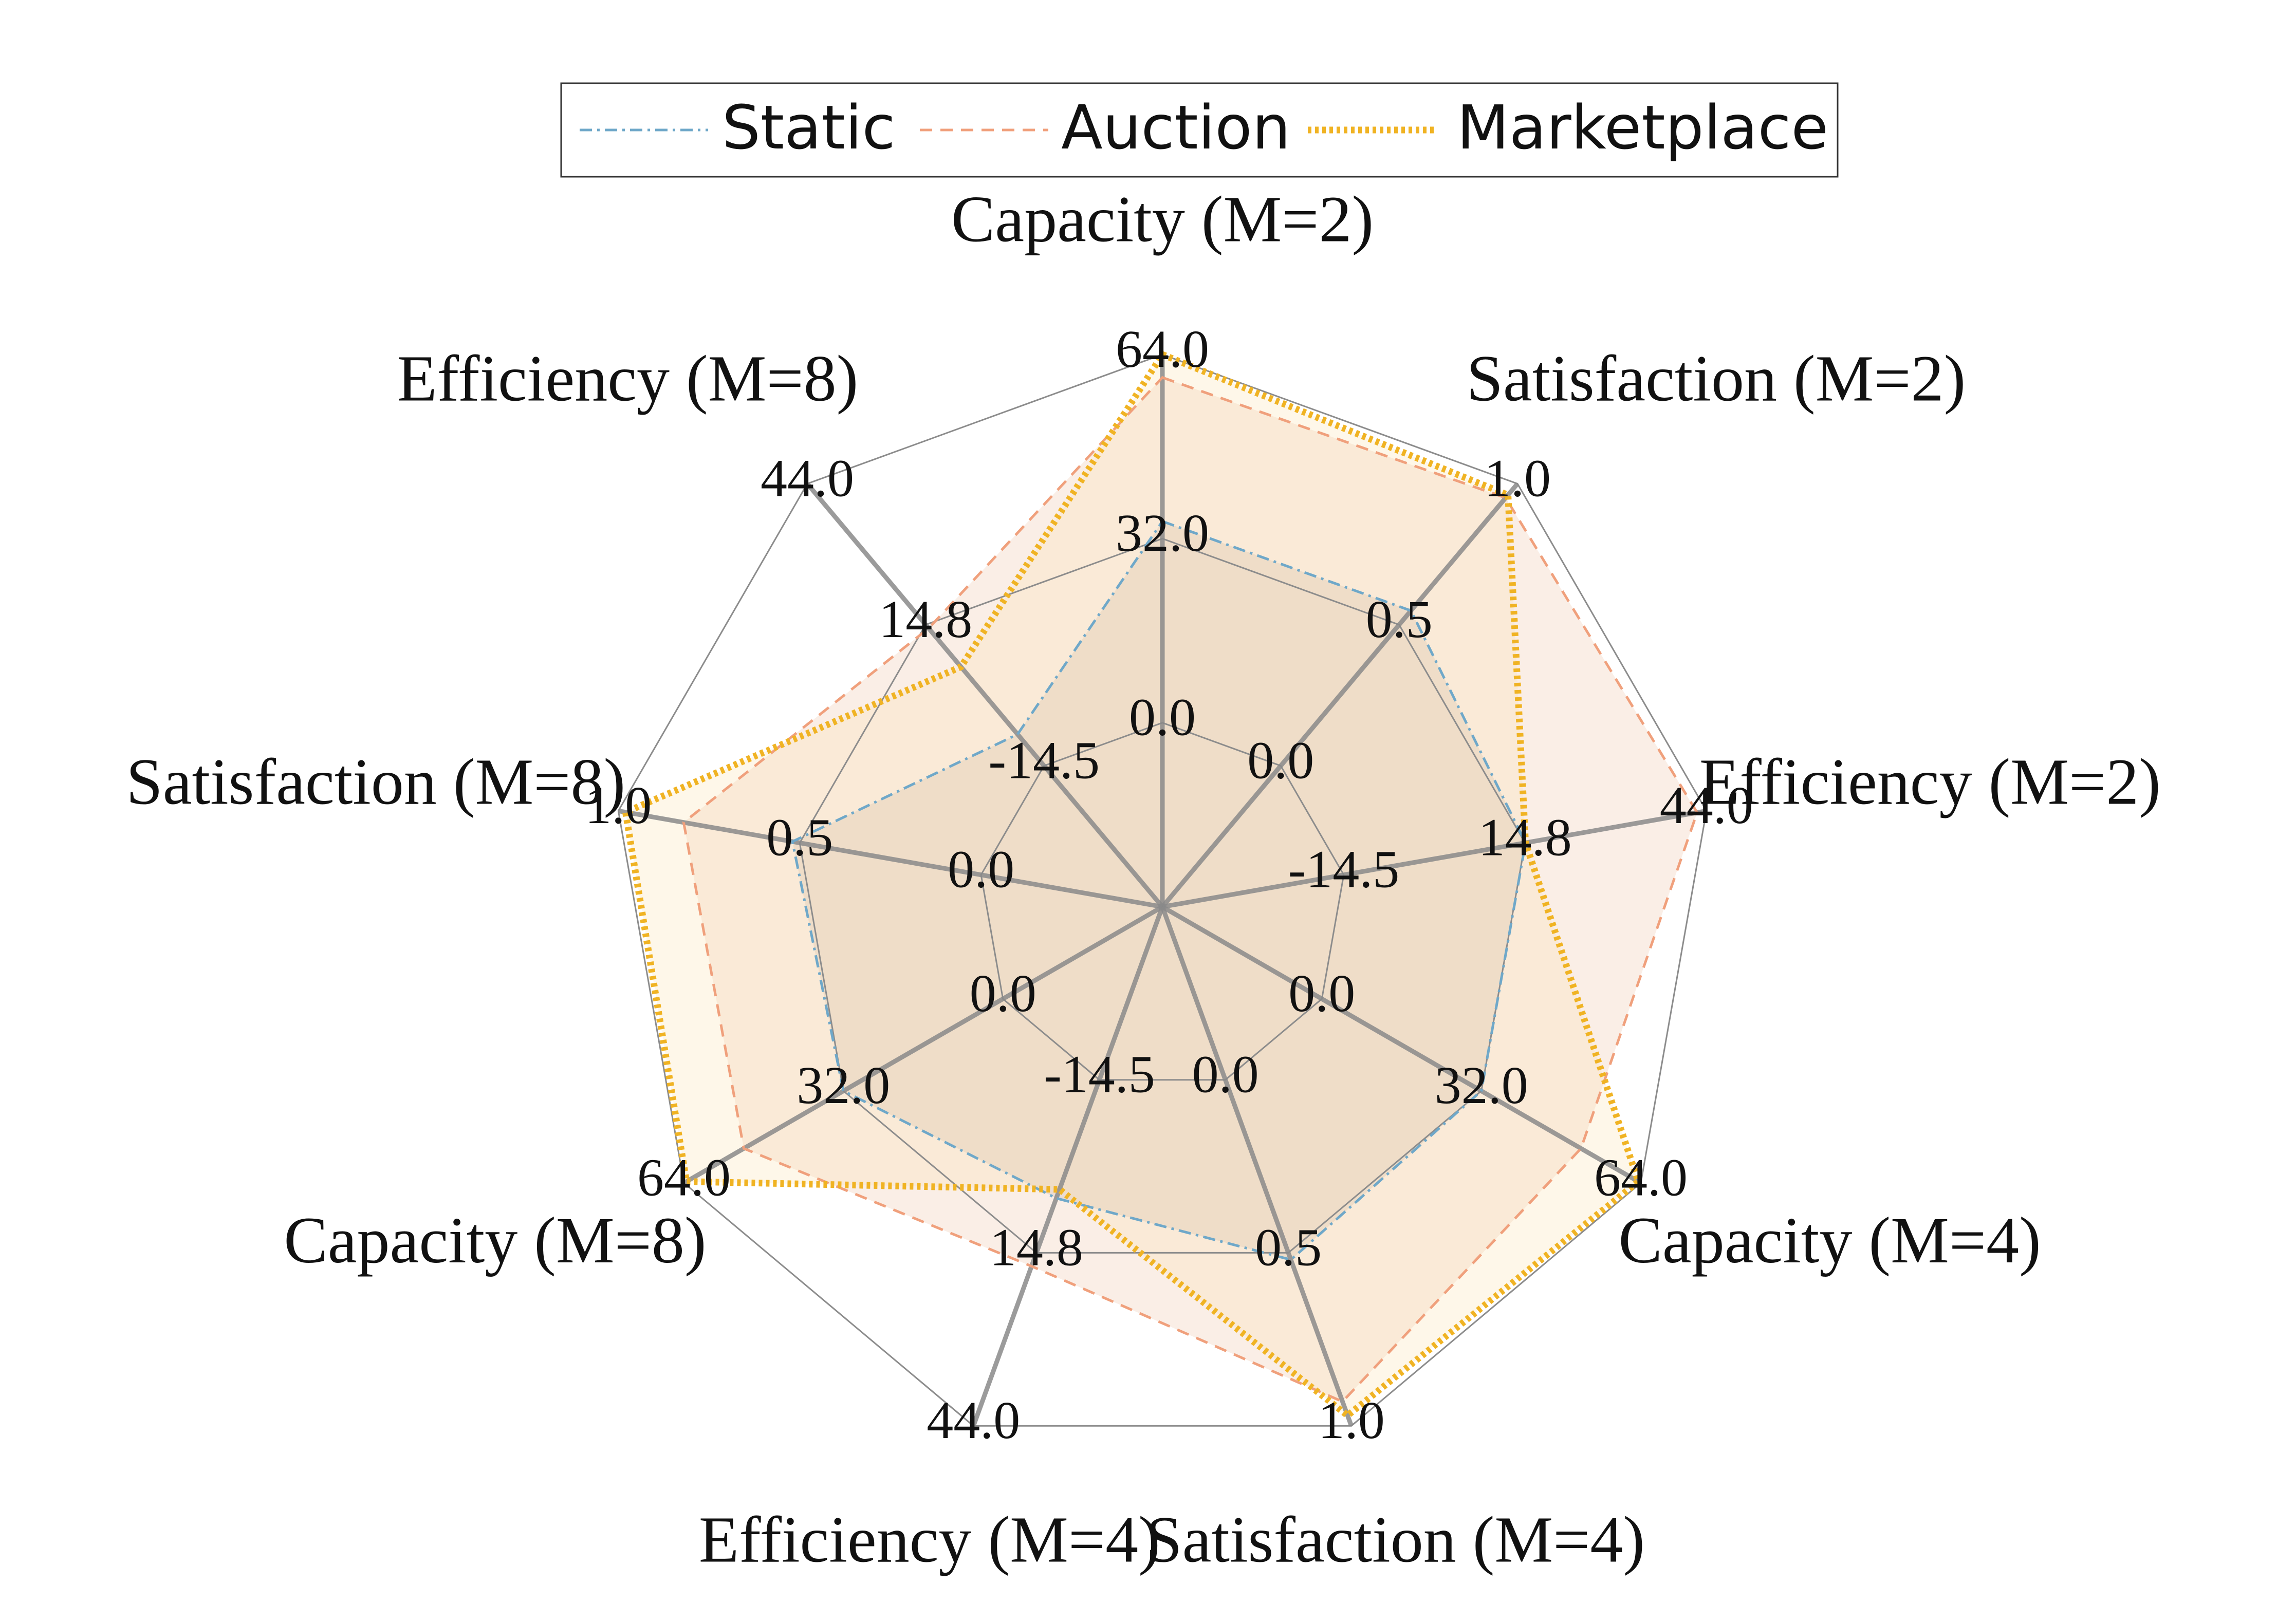 Image resolution: width=2296 pixels, height=1603 pixels. I want to click on series-line-static, so click(1159, 890).